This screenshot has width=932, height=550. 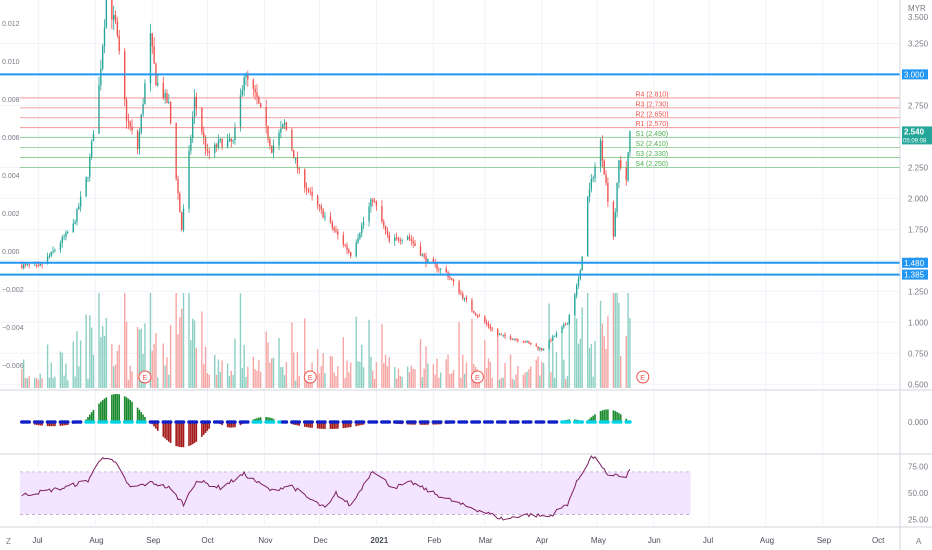 I want to click on price-tick-label: 2.750, so click(x=918, y=105).